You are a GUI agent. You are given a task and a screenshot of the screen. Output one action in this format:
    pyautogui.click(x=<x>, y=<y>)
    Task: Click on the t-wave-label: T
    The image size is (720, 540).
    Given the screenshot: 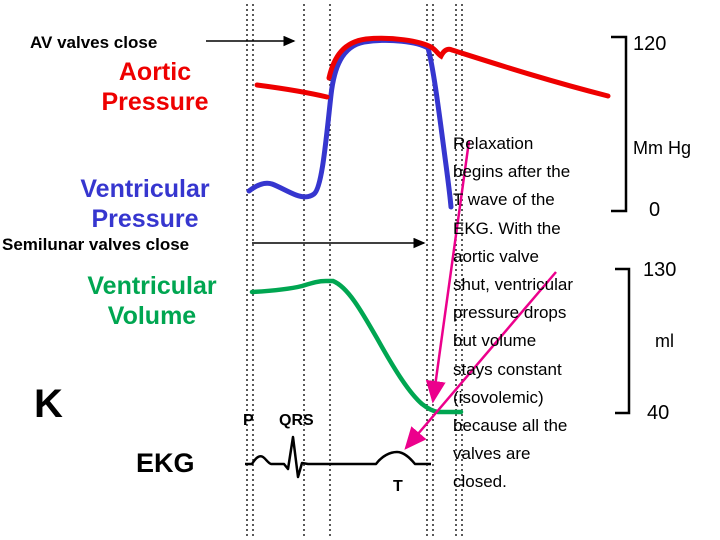 What is the action you would take?
    pyautogui.click(x=398, y=486)
    